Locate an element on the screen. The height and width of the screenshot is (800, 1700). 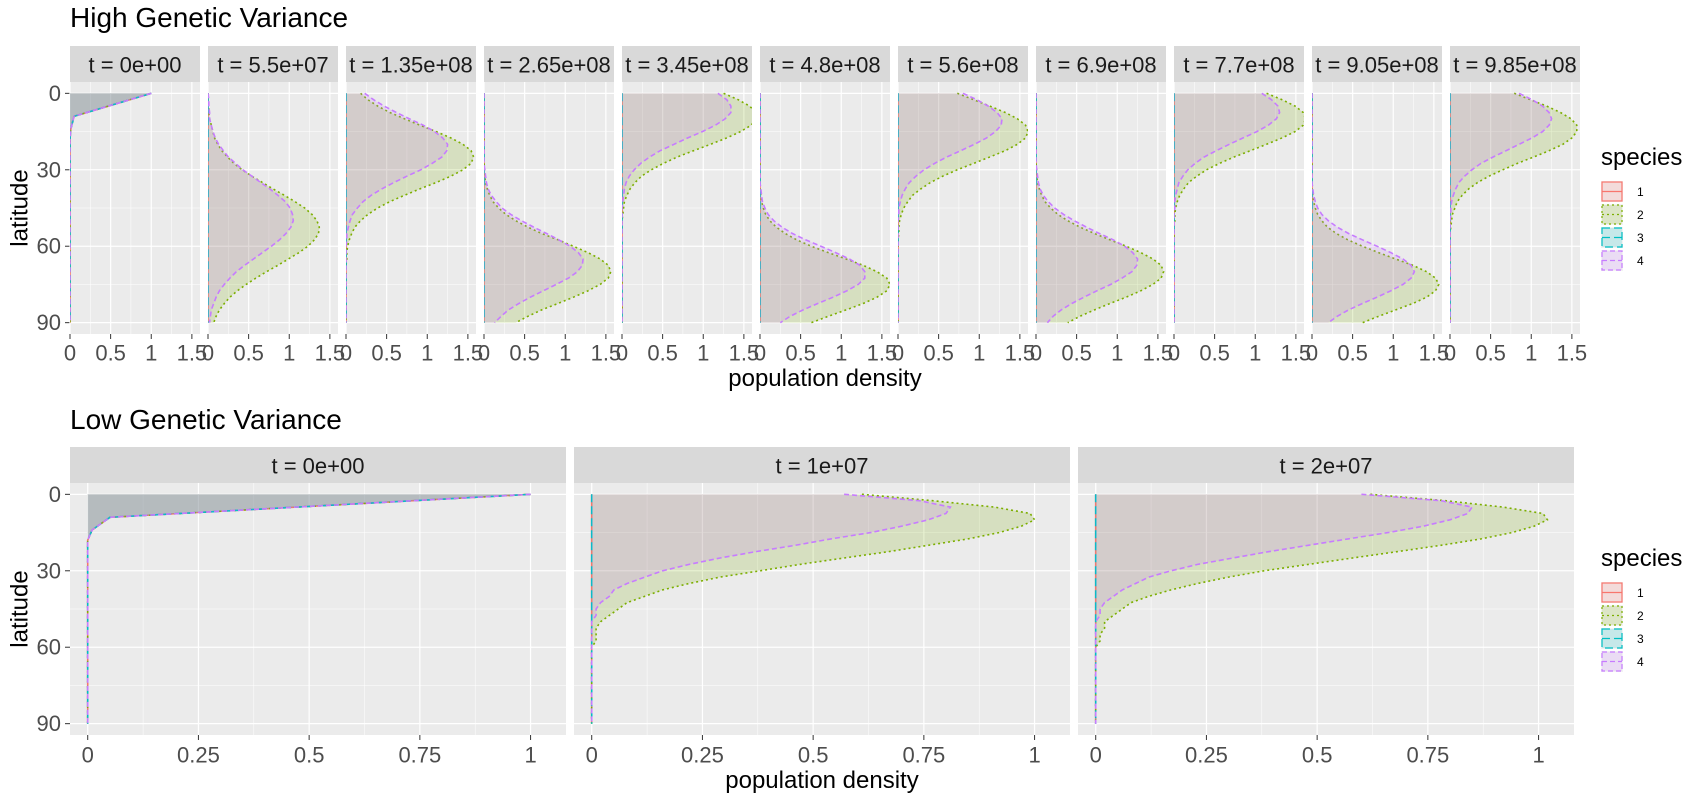
facet-panel: t = 5.5e+07 0 0.5 1 1.5 is located at coordinates (273, 206).